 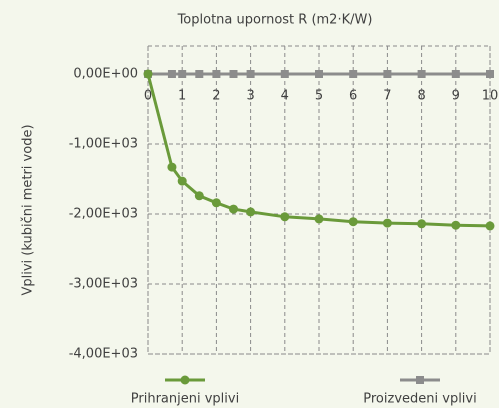 What do you see at coordinates (419, 399) in the screenshot?
I see `legend-label: Proizvedeni vplivi` at bounding box center [419, 399].